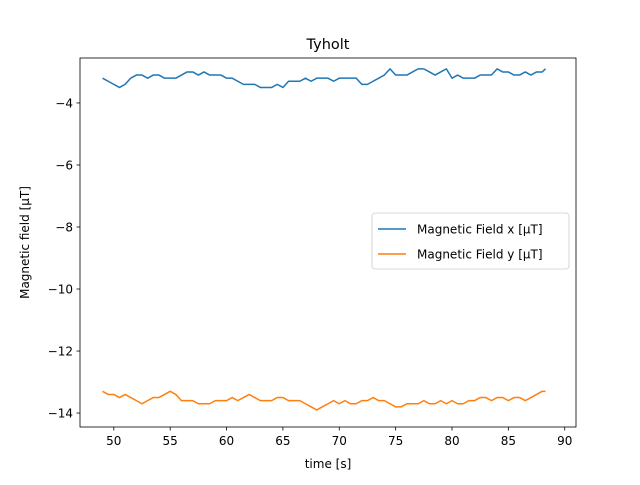 Image resolution: width=640 pixels, height=485 pixels. Describe the element at coordinates (328, 464) in the screenshot. I see `x-axis-label: time [s]` at that location.